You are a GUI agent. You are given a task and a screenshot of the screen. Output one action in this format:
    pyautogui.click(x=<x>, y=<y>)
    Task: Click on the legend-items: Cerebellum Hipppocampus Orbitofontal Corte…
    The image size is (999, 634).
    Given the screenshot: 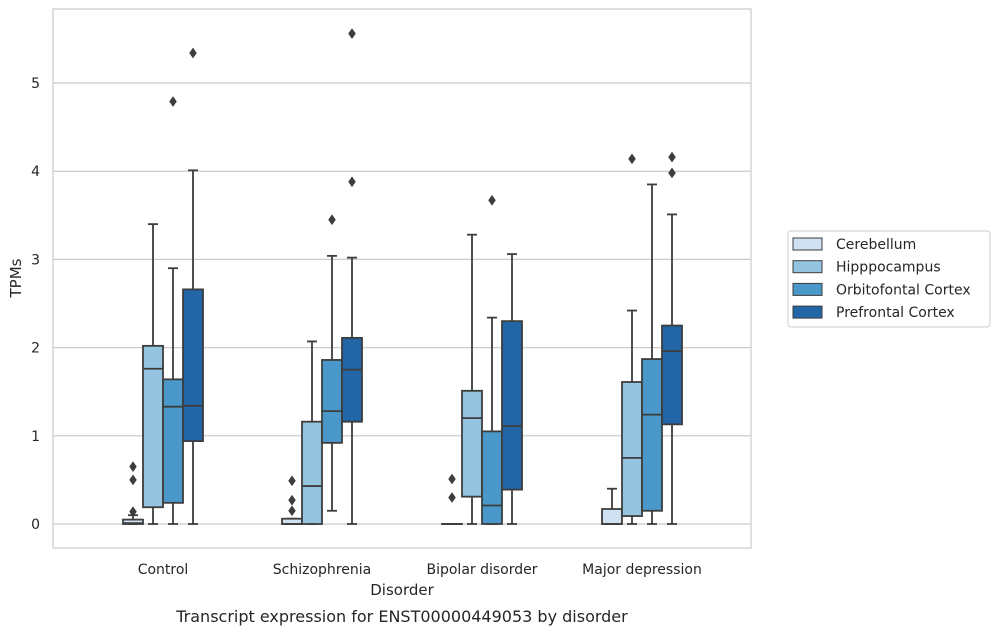 What is the action you would take?
    pyautogui.click(x=881, y=279)
    